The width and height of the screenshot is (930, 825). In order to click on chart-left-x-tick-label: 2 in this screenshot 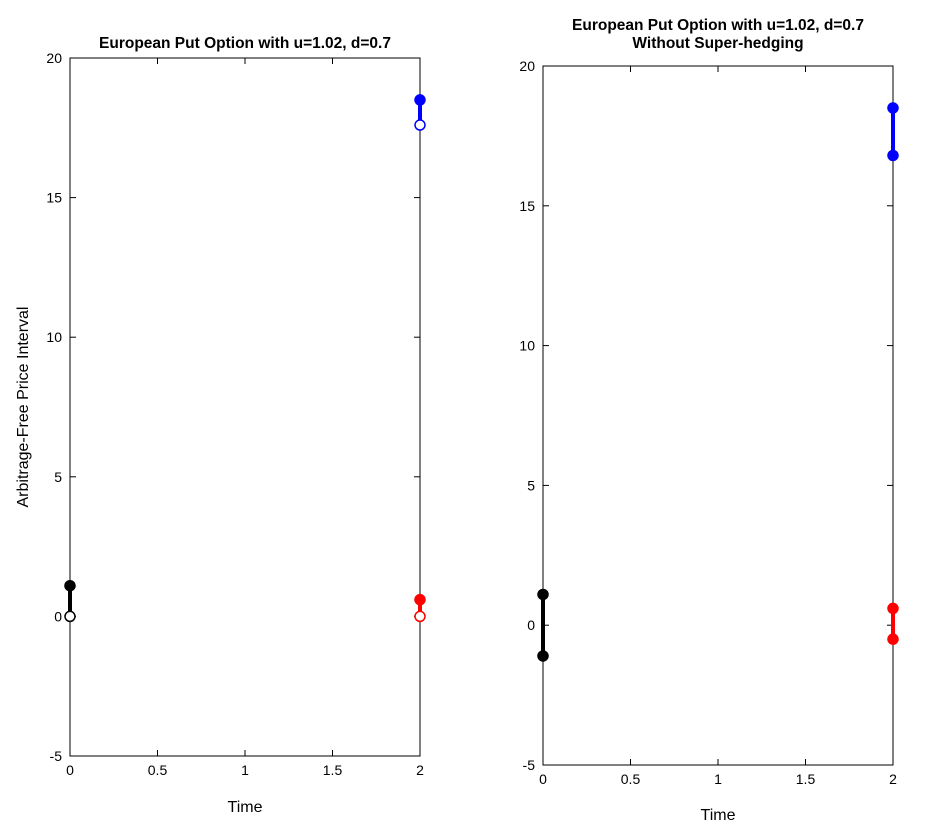, I will do `click(420, 770)`.